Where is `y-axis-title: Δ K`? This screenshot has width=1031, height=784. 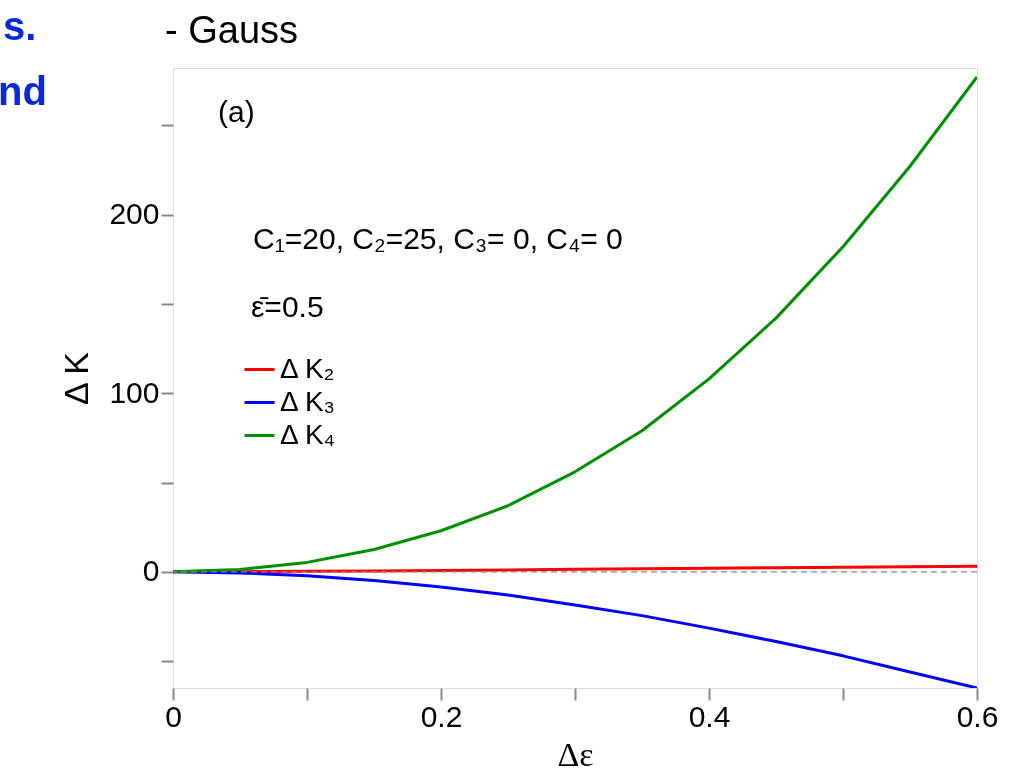
y-axis-title: Δ K is located at coordinates (76, 378).